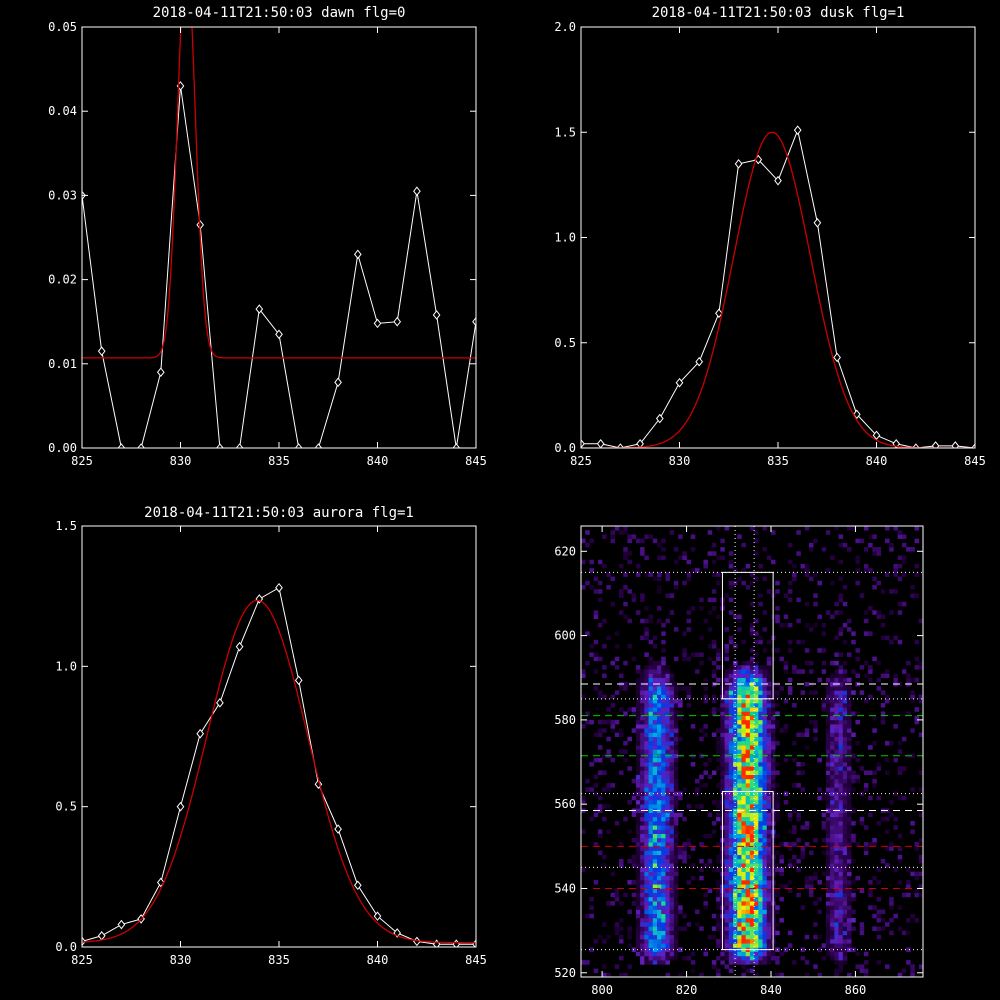 The width and height of the screenshot is (1000, 1000). What do you see at coordinates (565, 551) in the screenshot?
I see `image-ytick-label: 620` at bounding box center [565, 551].